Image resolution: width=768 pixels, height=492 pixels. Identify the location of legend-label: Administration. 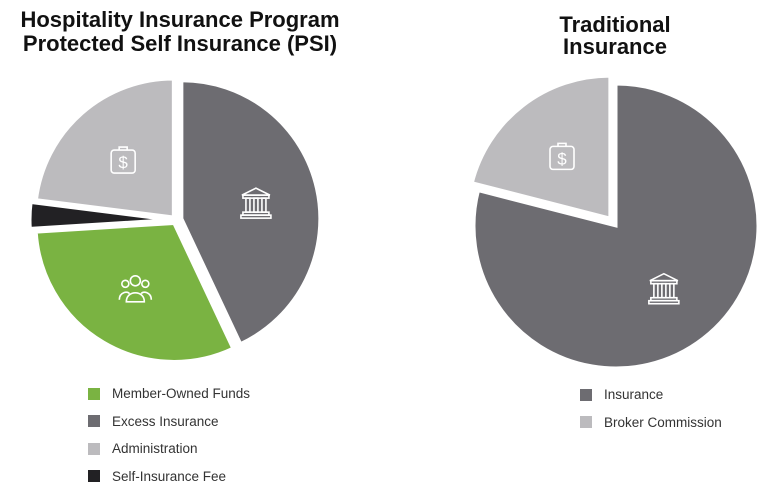
(155, 449).